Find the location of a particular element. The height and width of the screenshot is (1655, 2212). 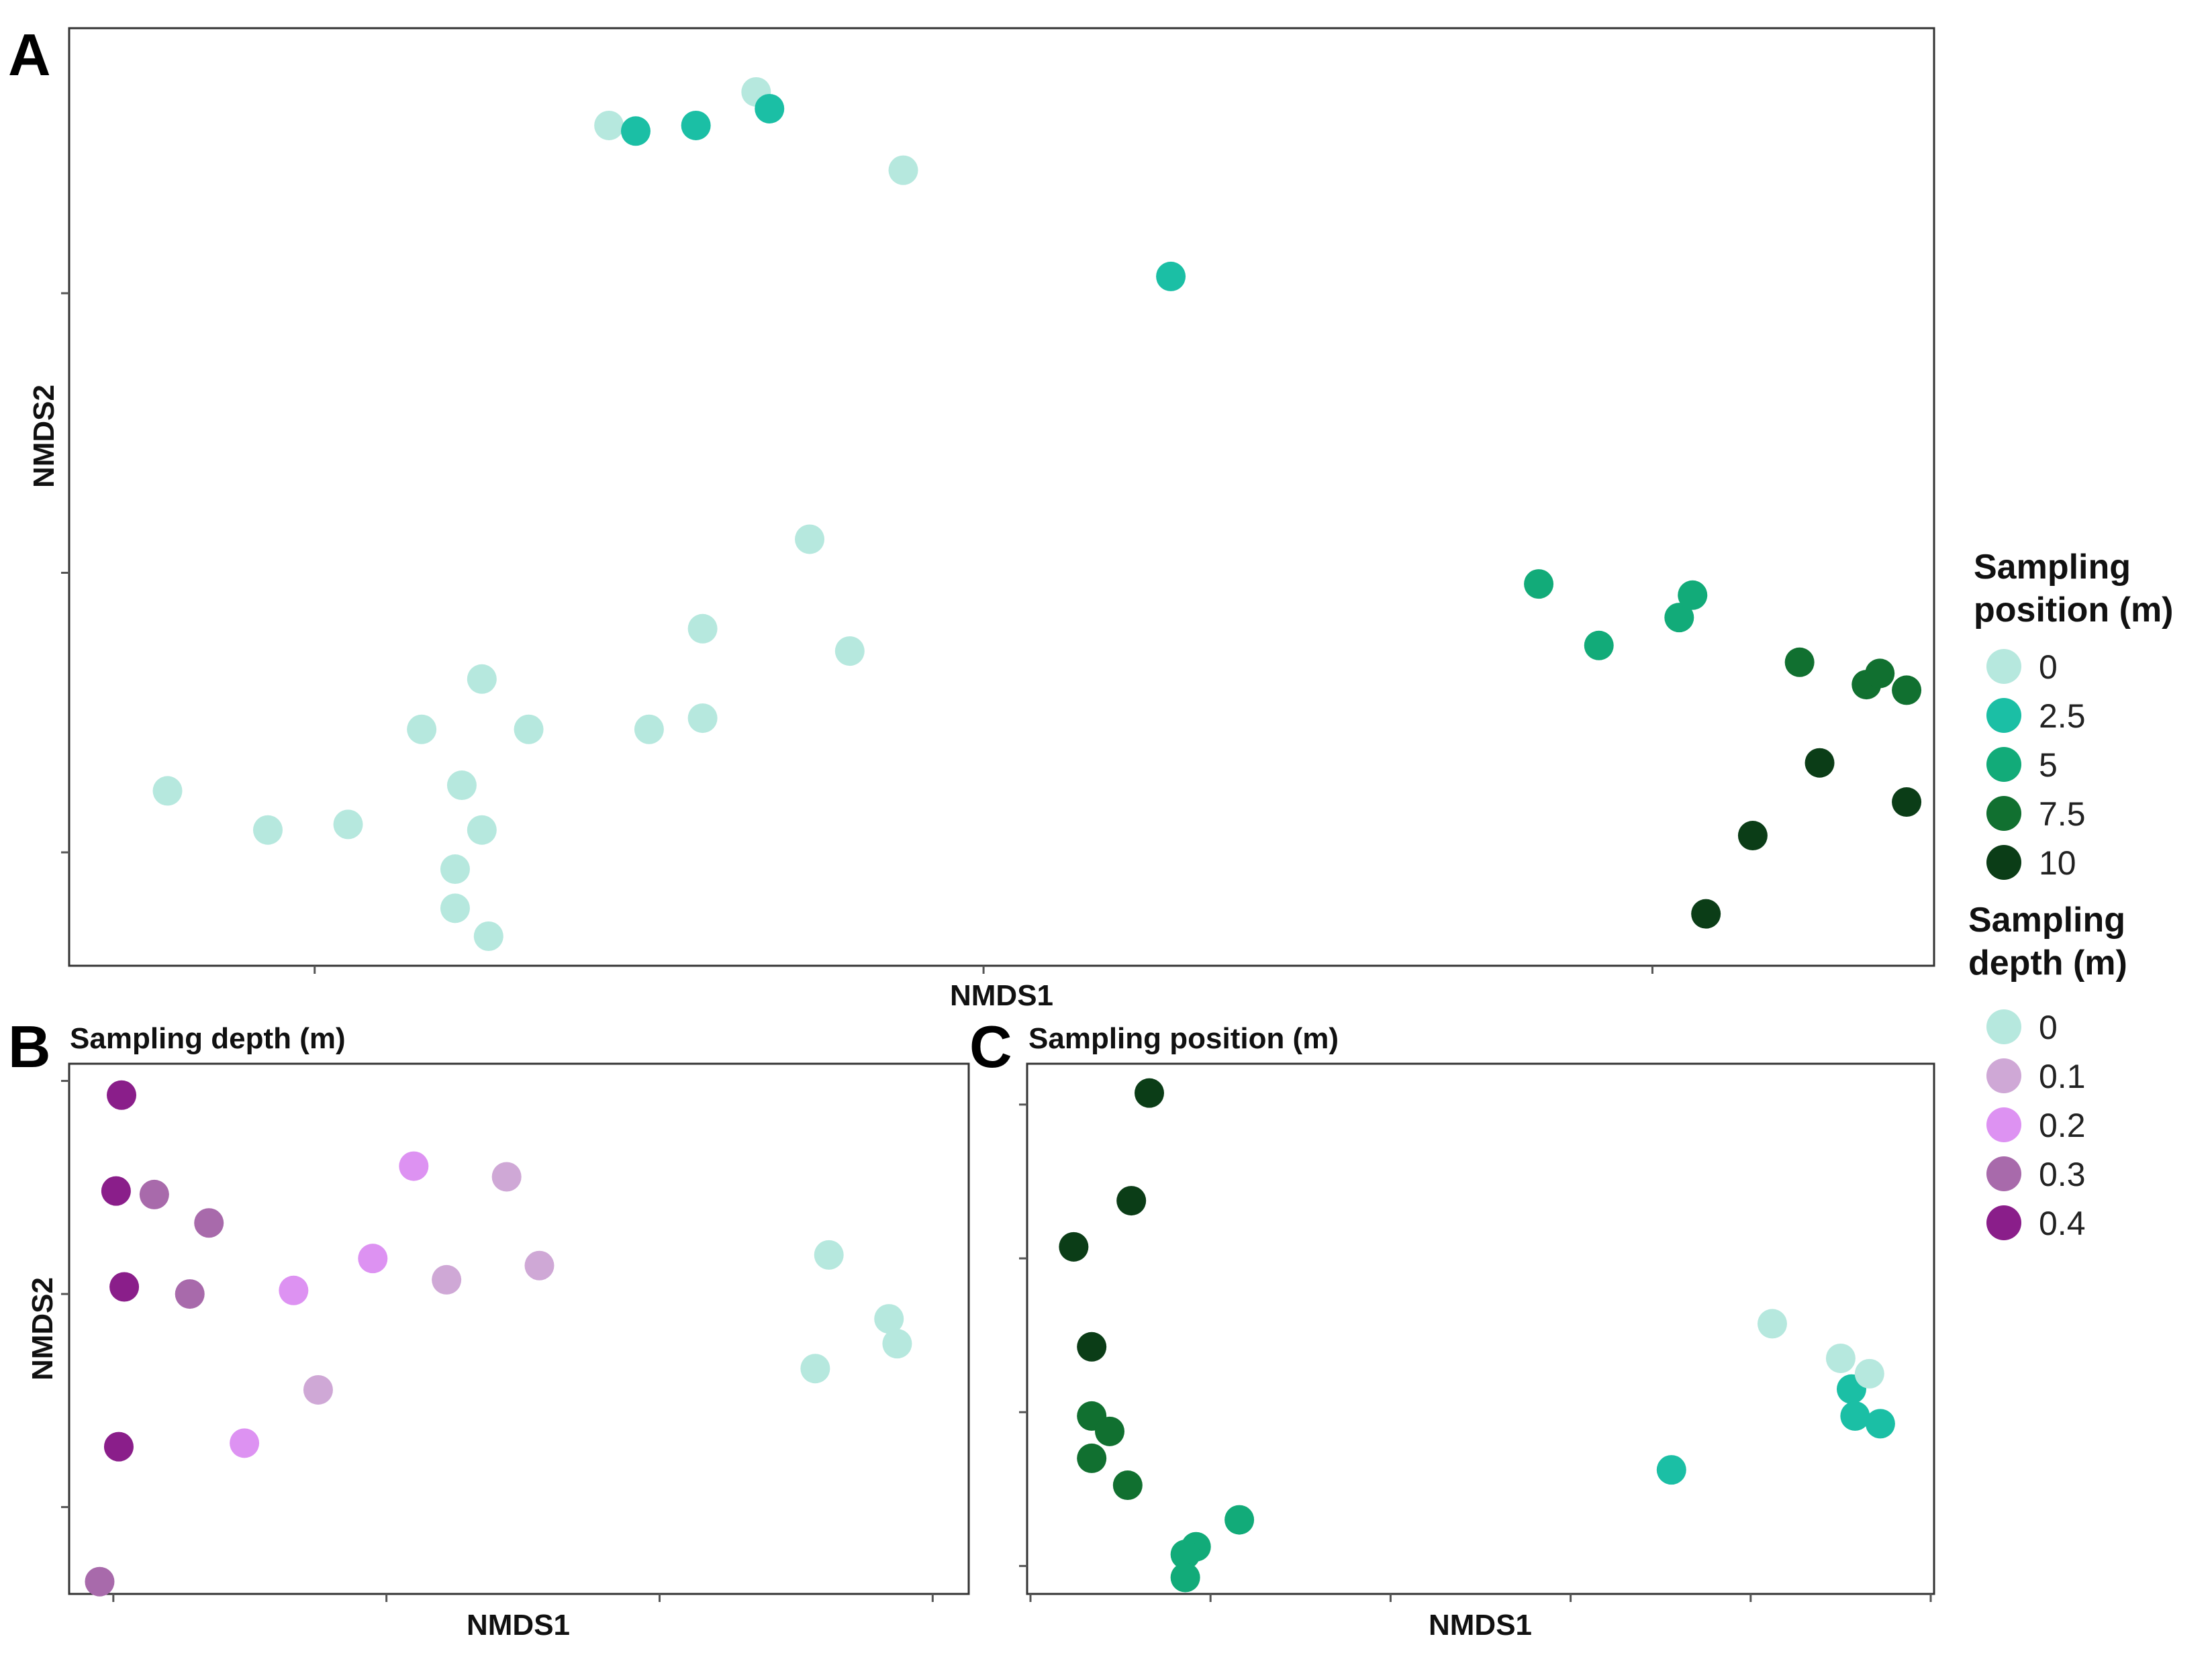

panel-c-title: Sampling position (m) is located at coordinates (1183, 1038).